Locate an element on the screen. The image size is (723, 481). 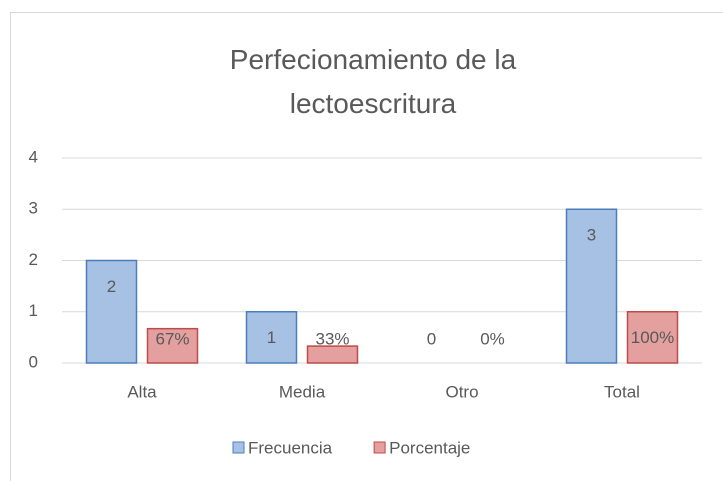
data-label: 67% is located at coordinates (172, 338).